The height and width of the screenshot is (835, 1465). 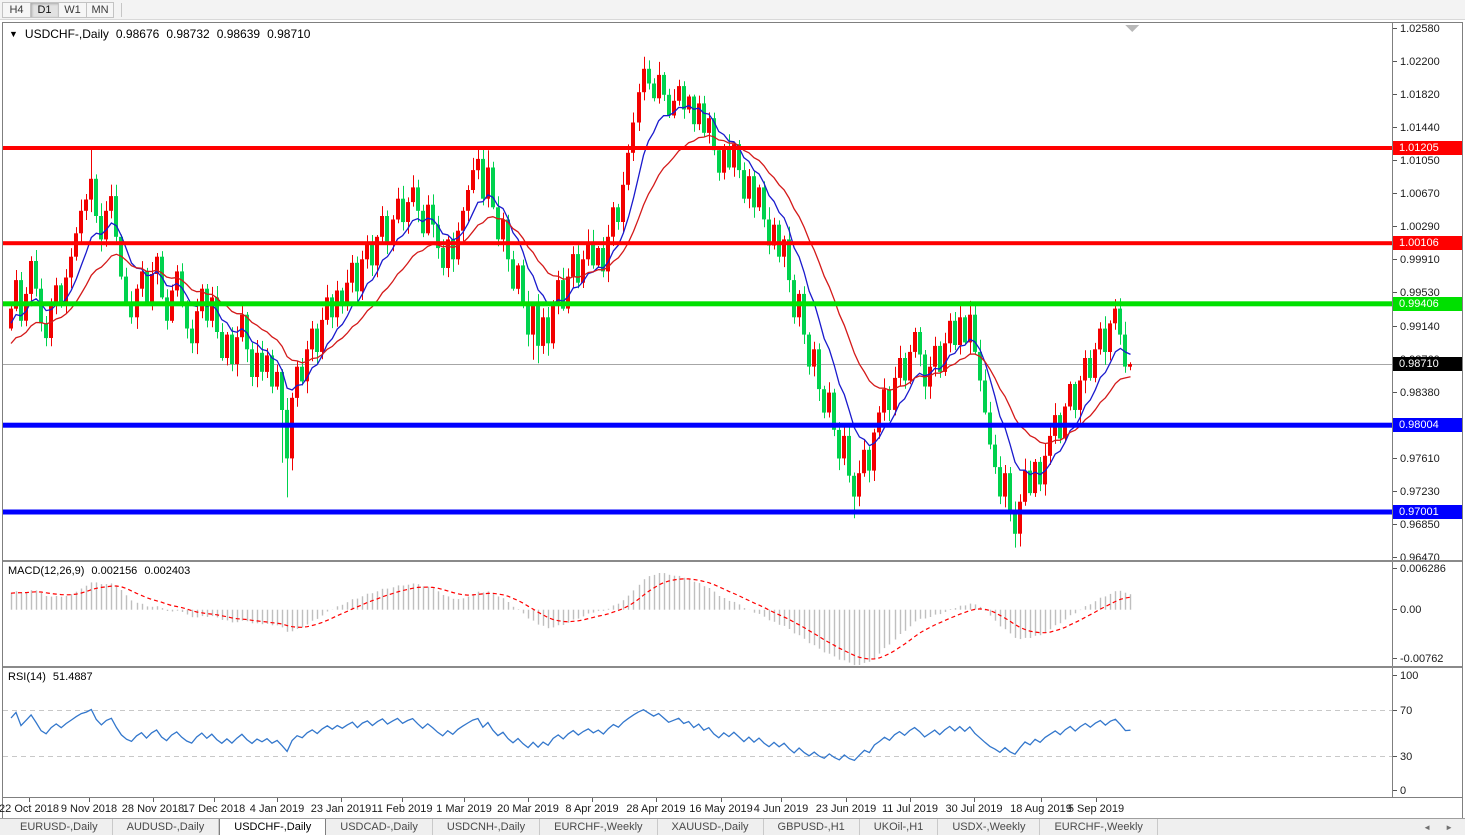 I want to click on axis-tick-label: 30, so click(x=1402, y=756).